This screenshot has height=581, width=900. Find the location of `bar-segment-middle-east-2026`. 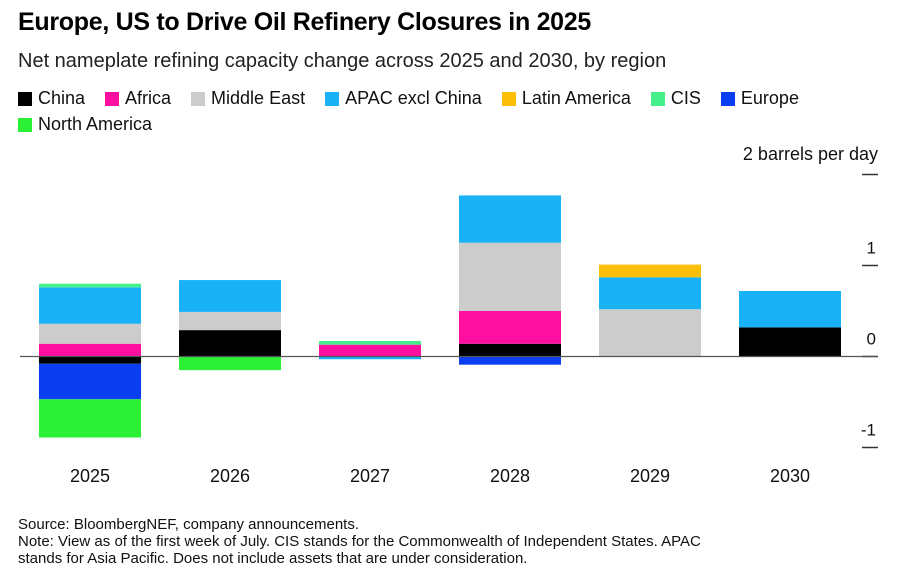

bar-segment-middle-east-2026 is located at coordinates (230, 321).